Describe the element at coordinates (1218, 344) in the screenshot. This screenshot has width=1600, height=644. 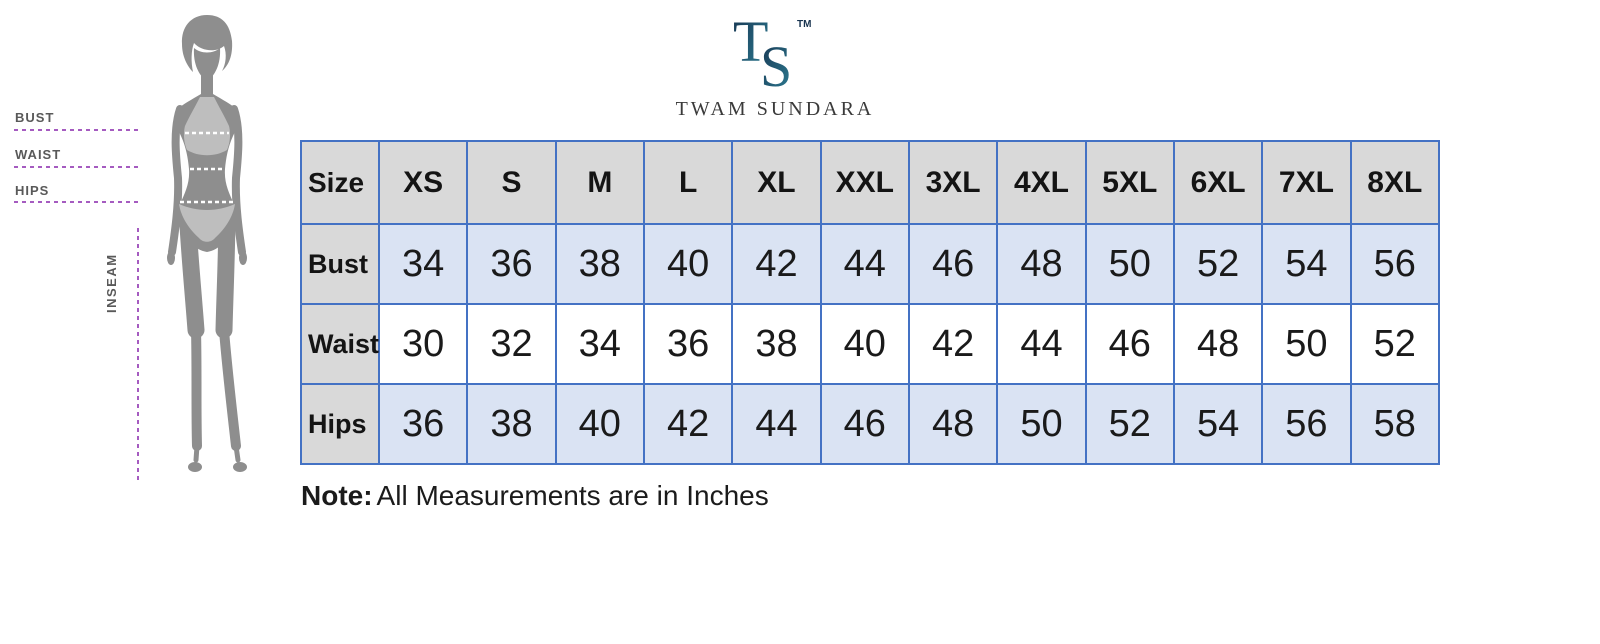
I see `cell-waist-6xl: 48` at that location.